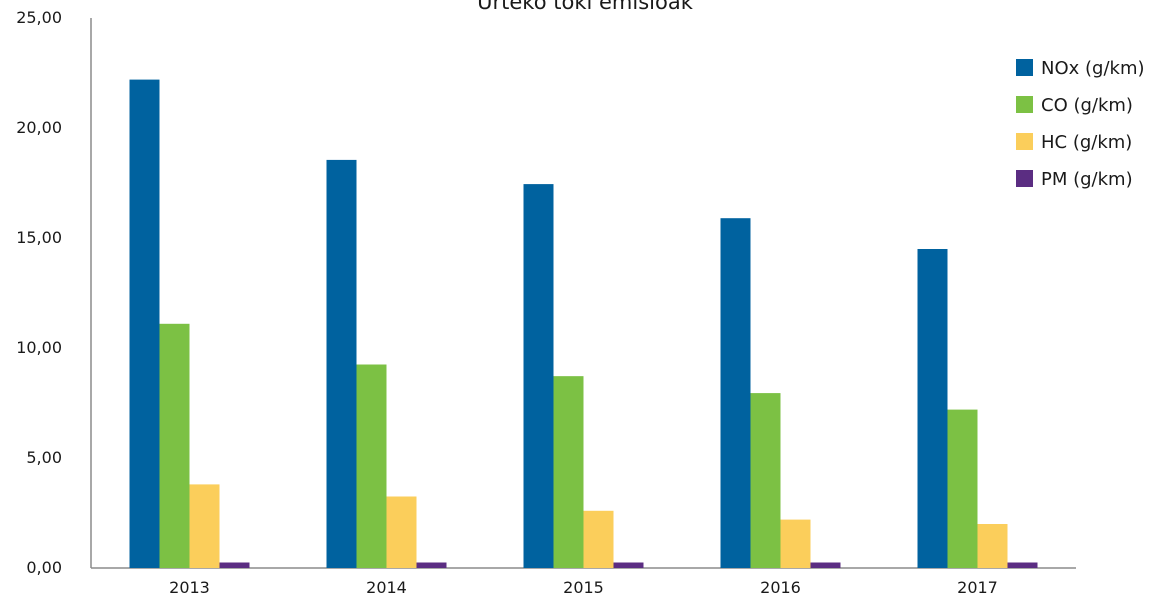  Describe the element at coordinates (44, 457) in the screenshot. I see `y-tick-label: 5,00` at that location.